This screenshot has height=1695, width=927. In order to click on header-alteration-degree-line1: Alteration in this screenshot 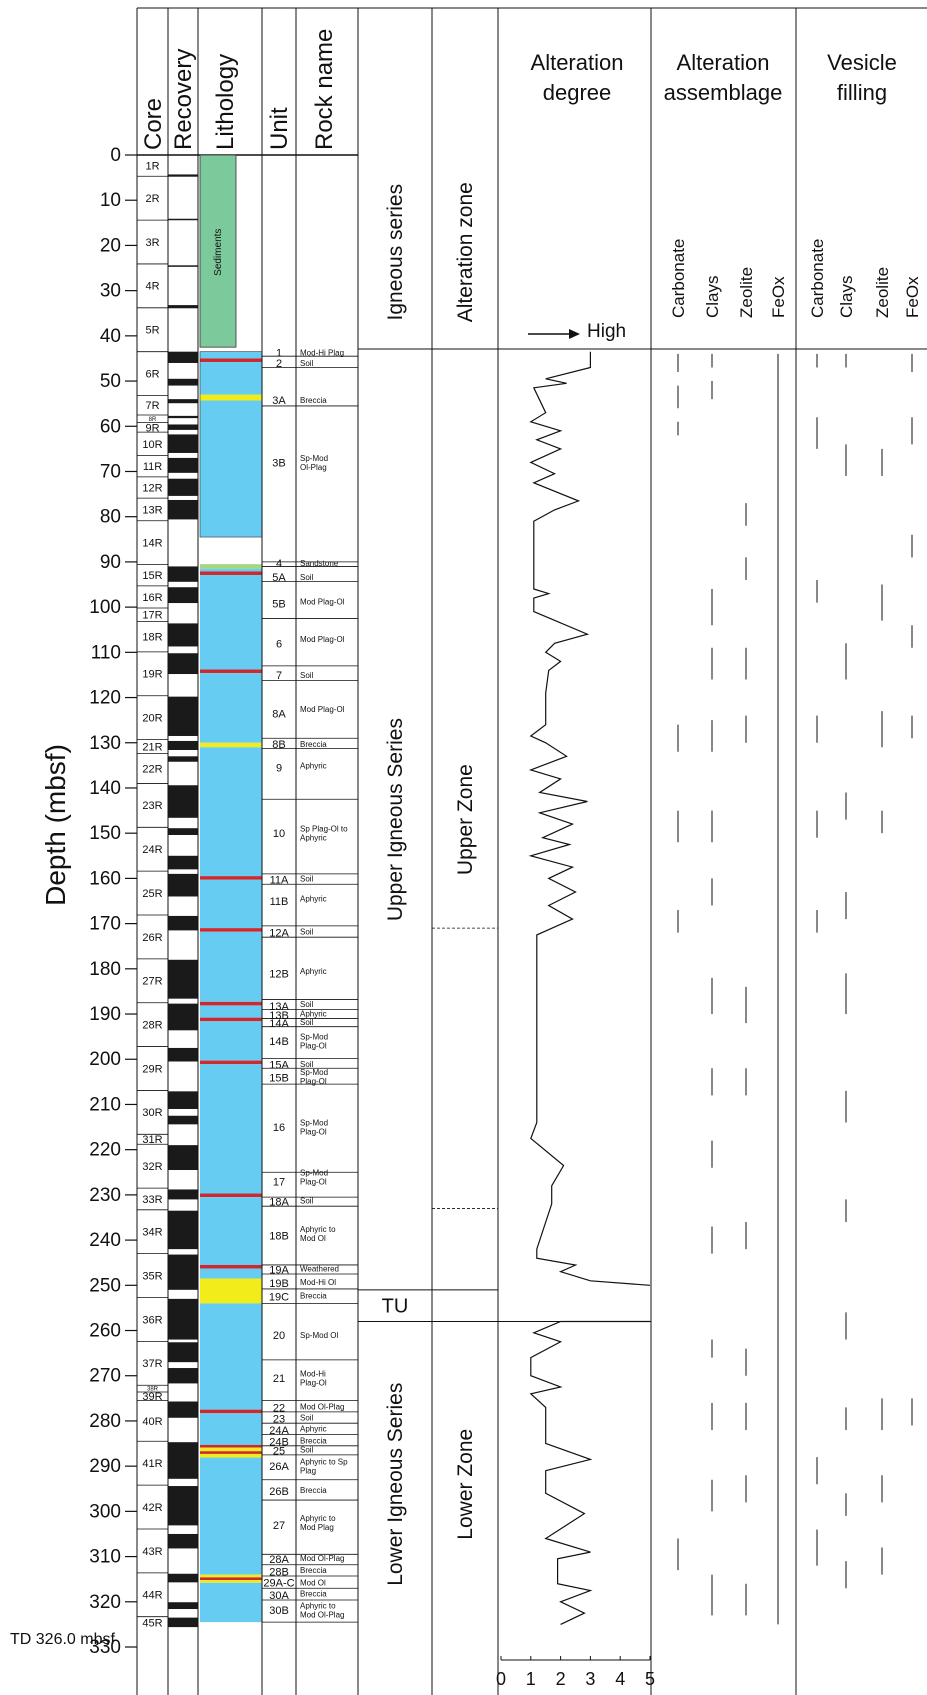, I will do `click(577, 62)`.